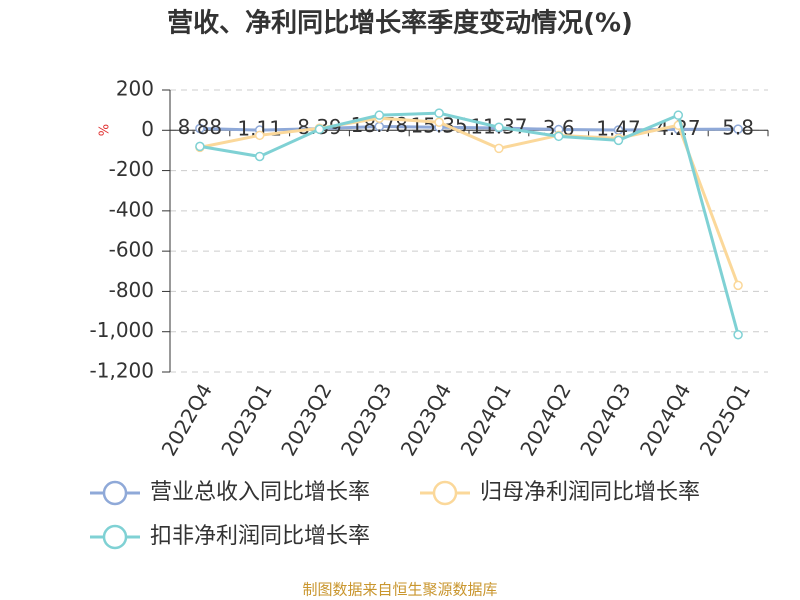 Image resolution: width=800 pixels, height=600 pixels. I want to click on x-tick-label: 2024Q3, so click(605, 419).